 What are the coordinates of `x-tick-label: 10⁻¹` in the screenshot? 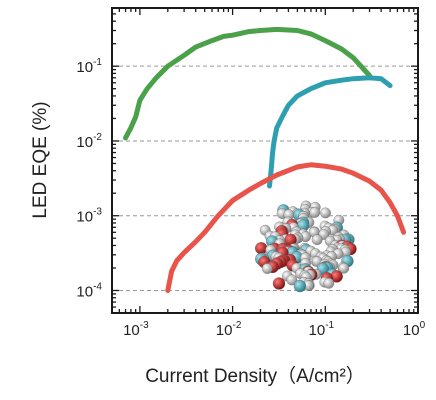 It's located at (322, 329).